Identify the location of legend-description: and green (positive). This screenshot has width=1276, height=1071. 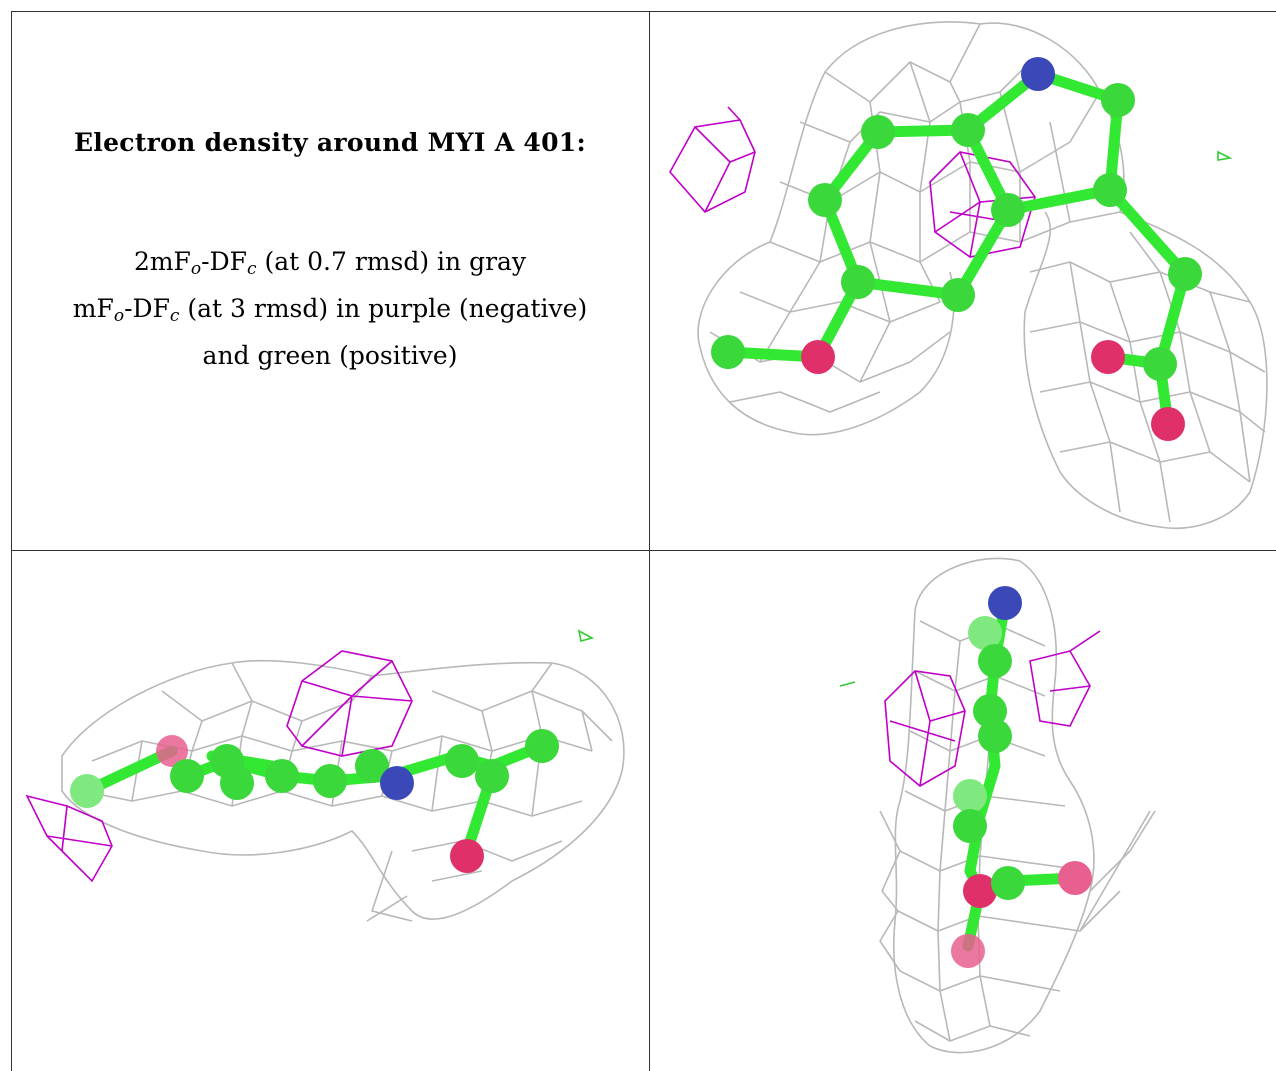
(330, 355).